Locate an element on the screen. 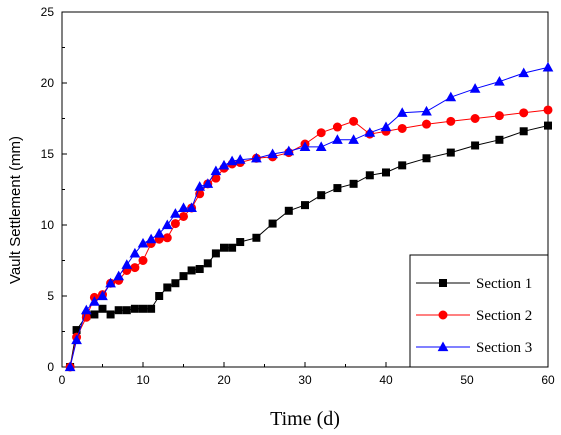 Image resolution: width=561 pixels, height=435 pixels. legend: Section 1 Section 2 Section 3 is located at coordinates (479, 311).